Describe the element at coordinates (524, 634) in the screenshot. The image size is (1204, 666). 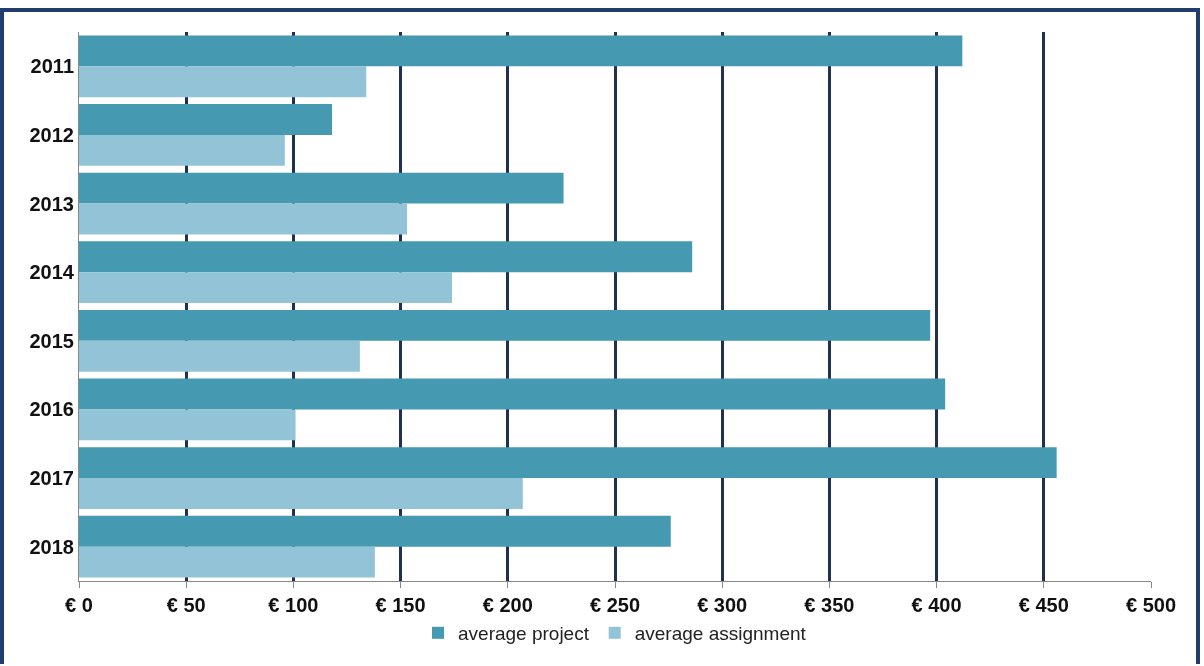
I see `legend-label: average project` at that location.